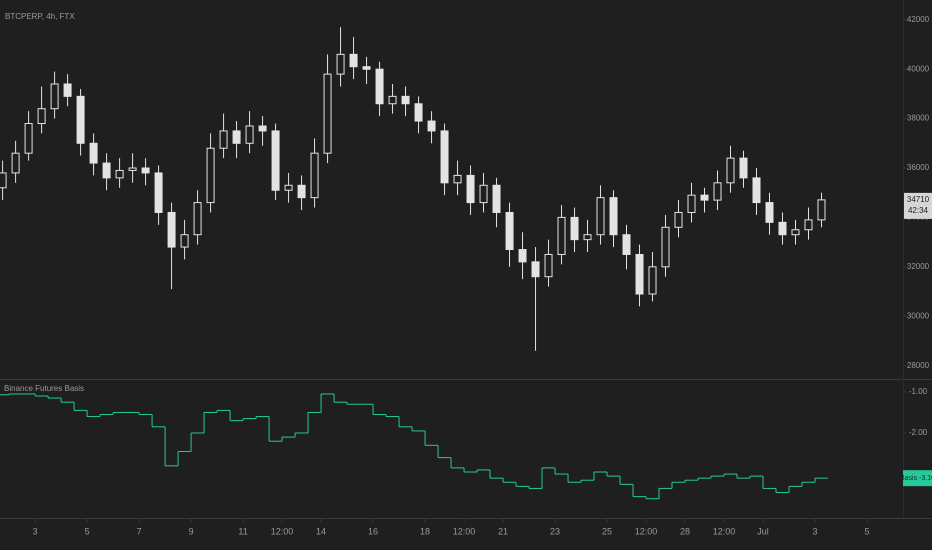 This screenshot has width=932, height=550. What do you see at coordinates (918, 199) in the screenshot?
I see `price-label: 34710` at bounding box center [918, 199].